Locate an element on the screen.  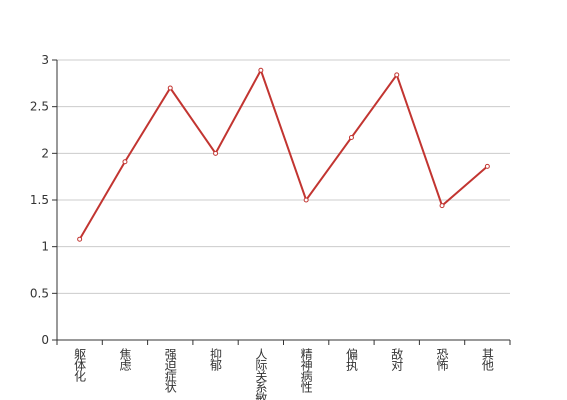
x-tick-label: 焦虑 is located at coordinates (125, 359).